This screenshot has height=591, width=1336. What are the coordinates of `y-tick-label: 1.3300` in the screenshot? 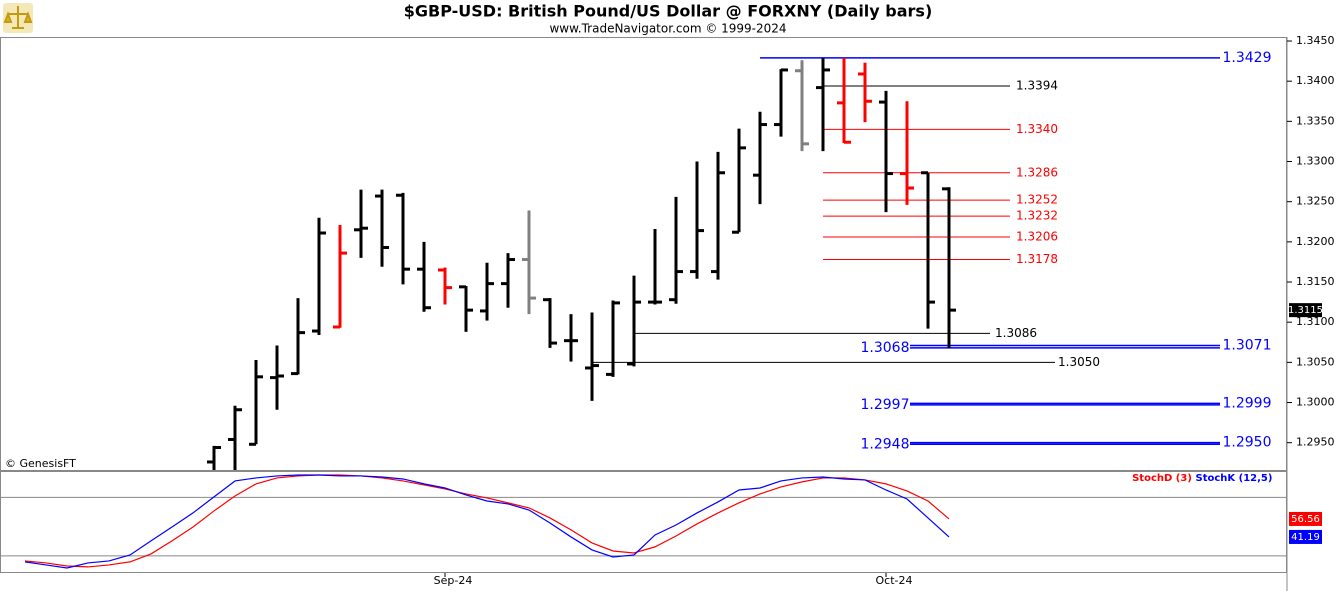 It's located at (1315, 161).